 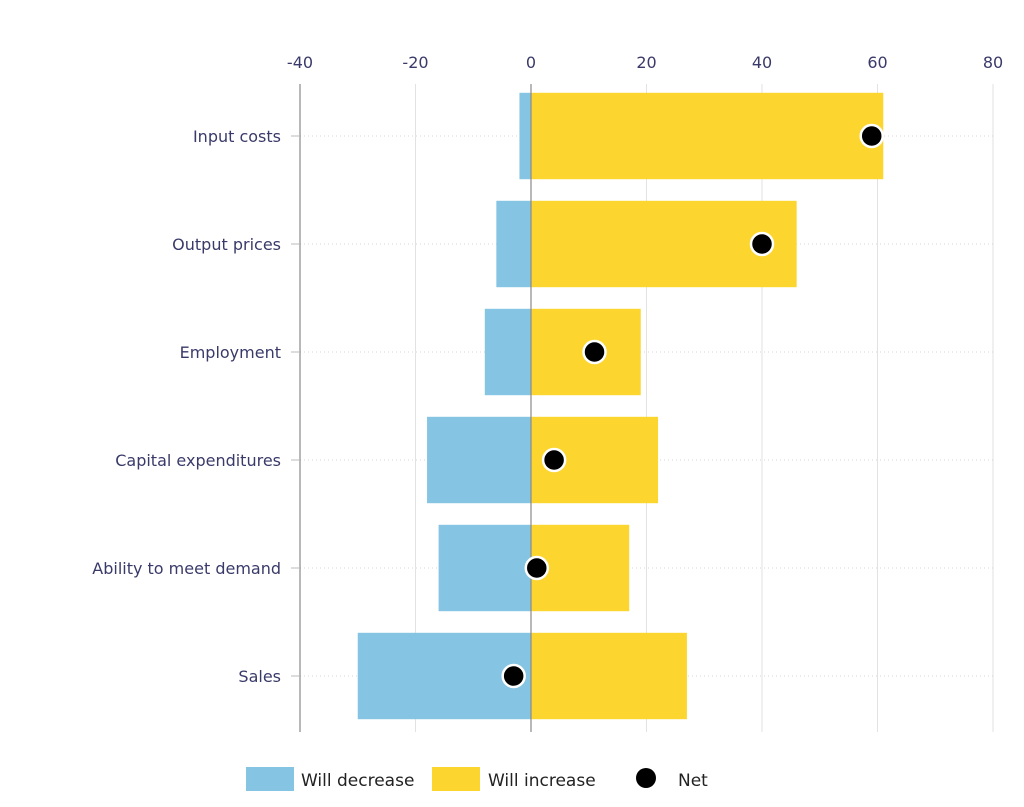 I want to click on x-tick-label-0: 0, so click(x=531, y=62).